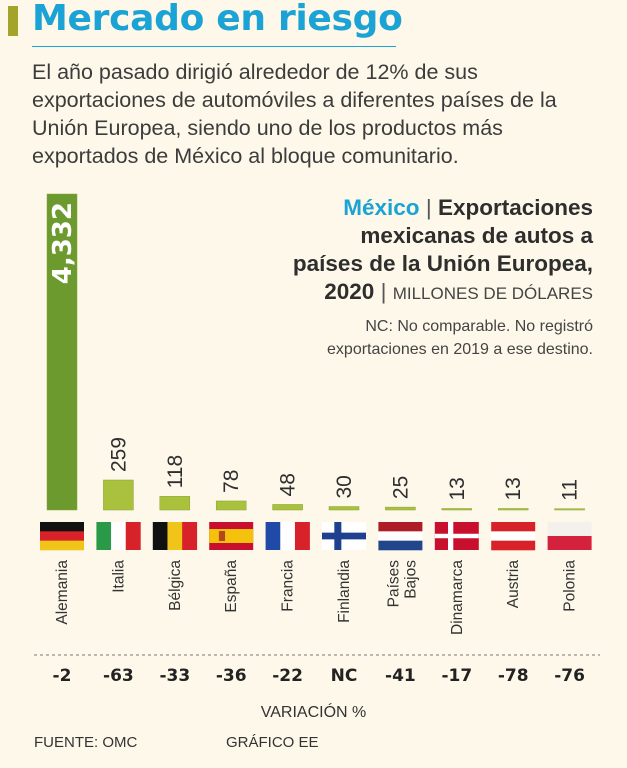 The height and width of the screenshot is (768, 627). What do you see at coordinates (288, 484) in the screenshot?
I see `value-label-francia: 48` at bounding box center [288, 484].